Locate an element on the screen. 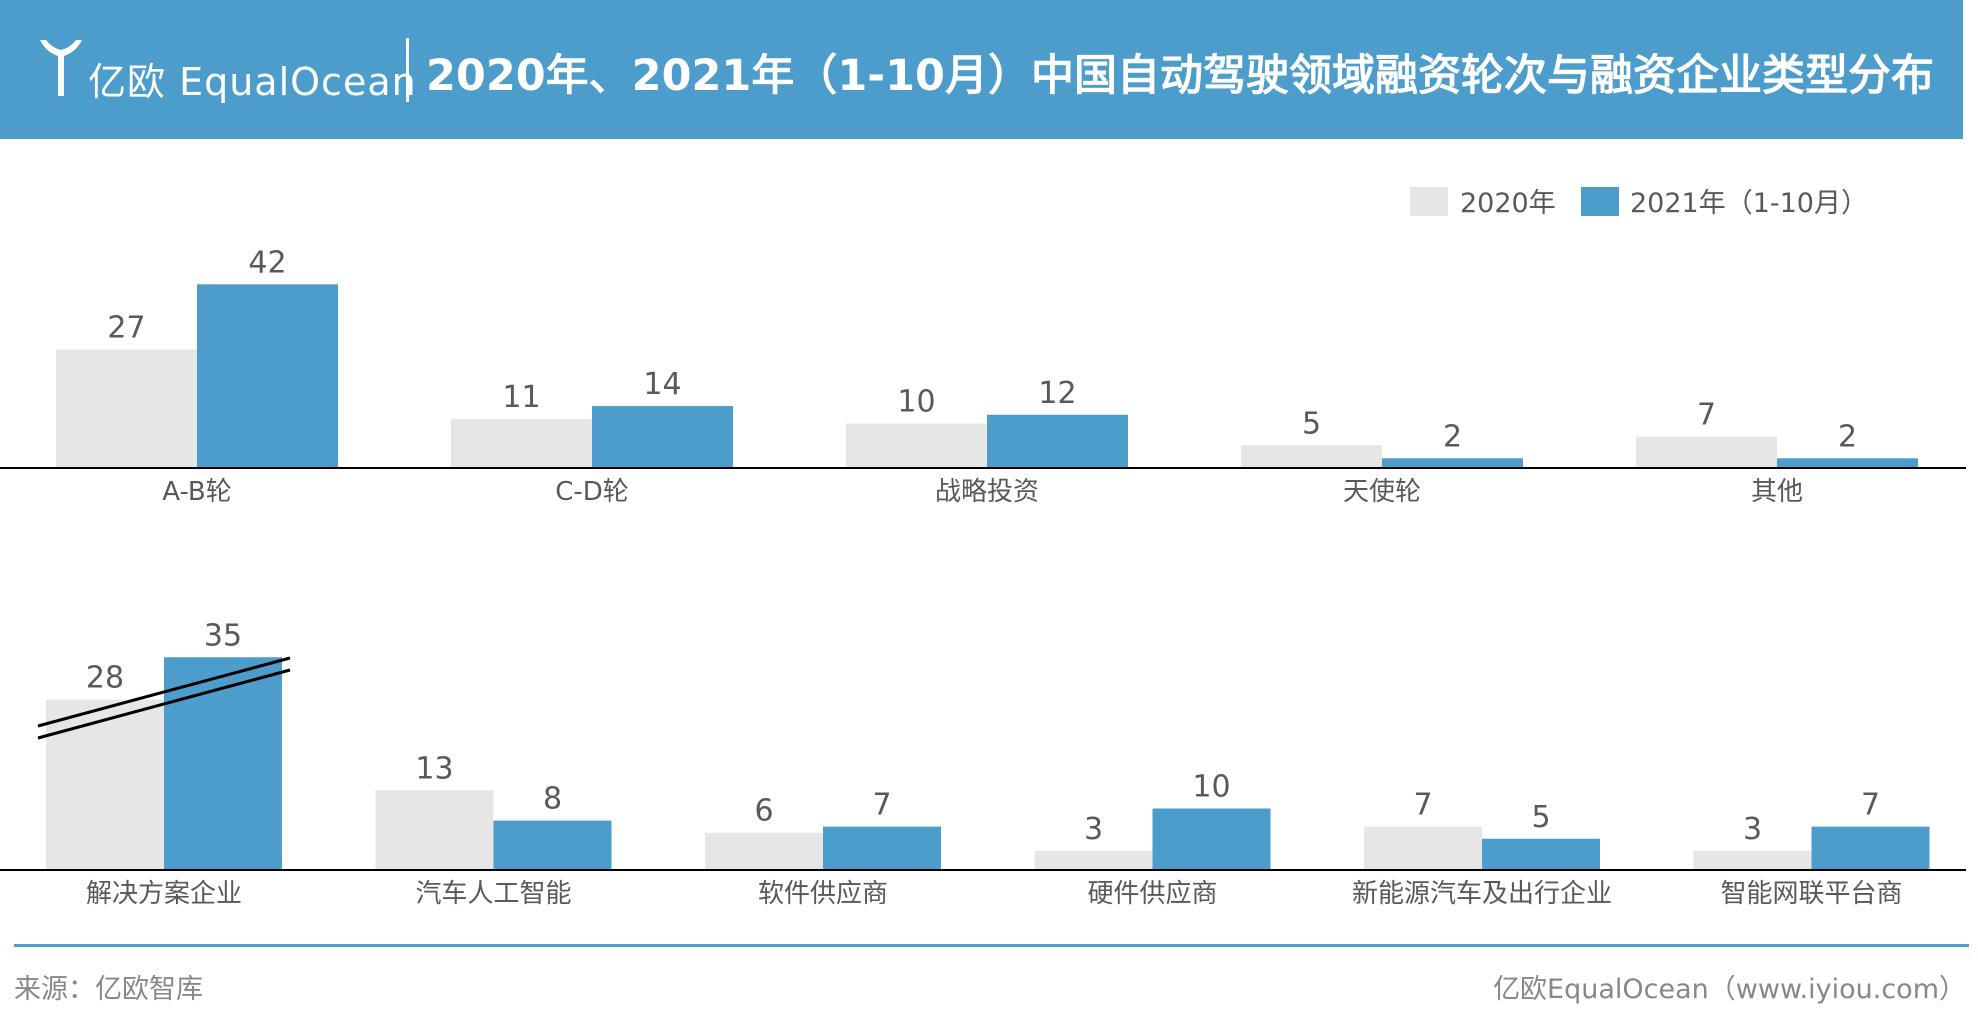 Image resolution: width=1978 pixels, height=1026 pixels. data-label: 28 is located at coordinates (105, 678).